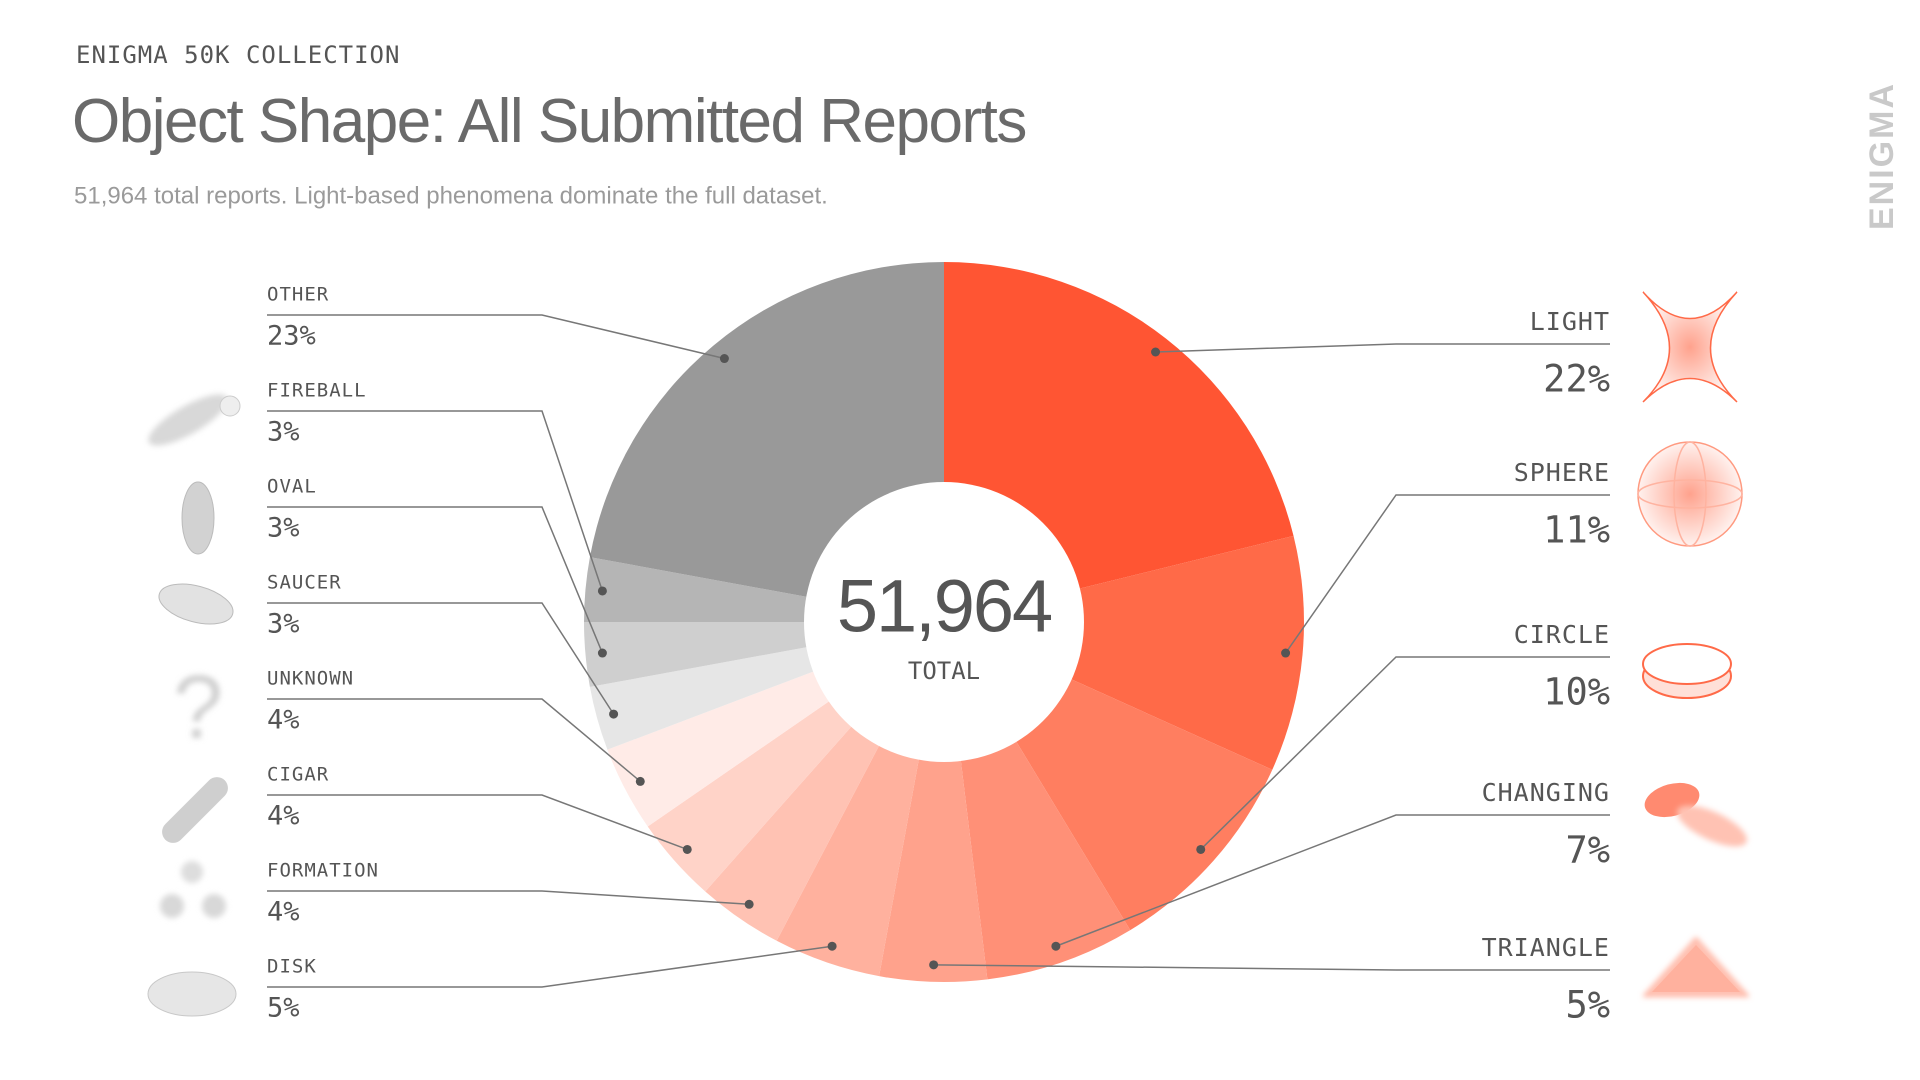 This screenshot has height=1080, width=1920. What do you see at coordinates (944, 671) in the screenshot?
I see `center-label: TOTAL` at bounding box center [944, 671].